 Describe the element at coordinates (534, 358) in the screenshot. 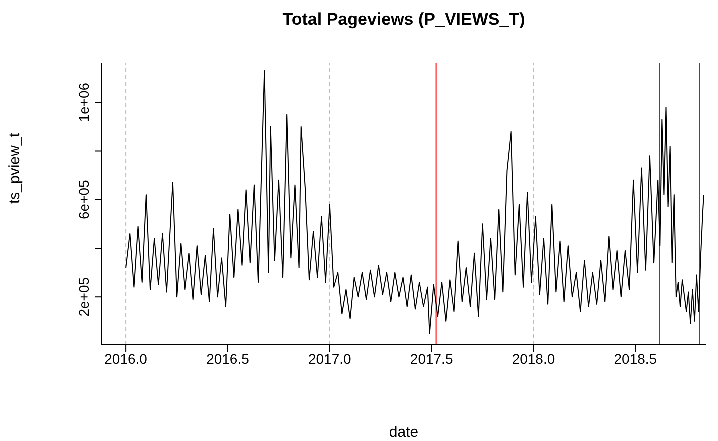

I see `x-tick-label: 2018.0` at that location.